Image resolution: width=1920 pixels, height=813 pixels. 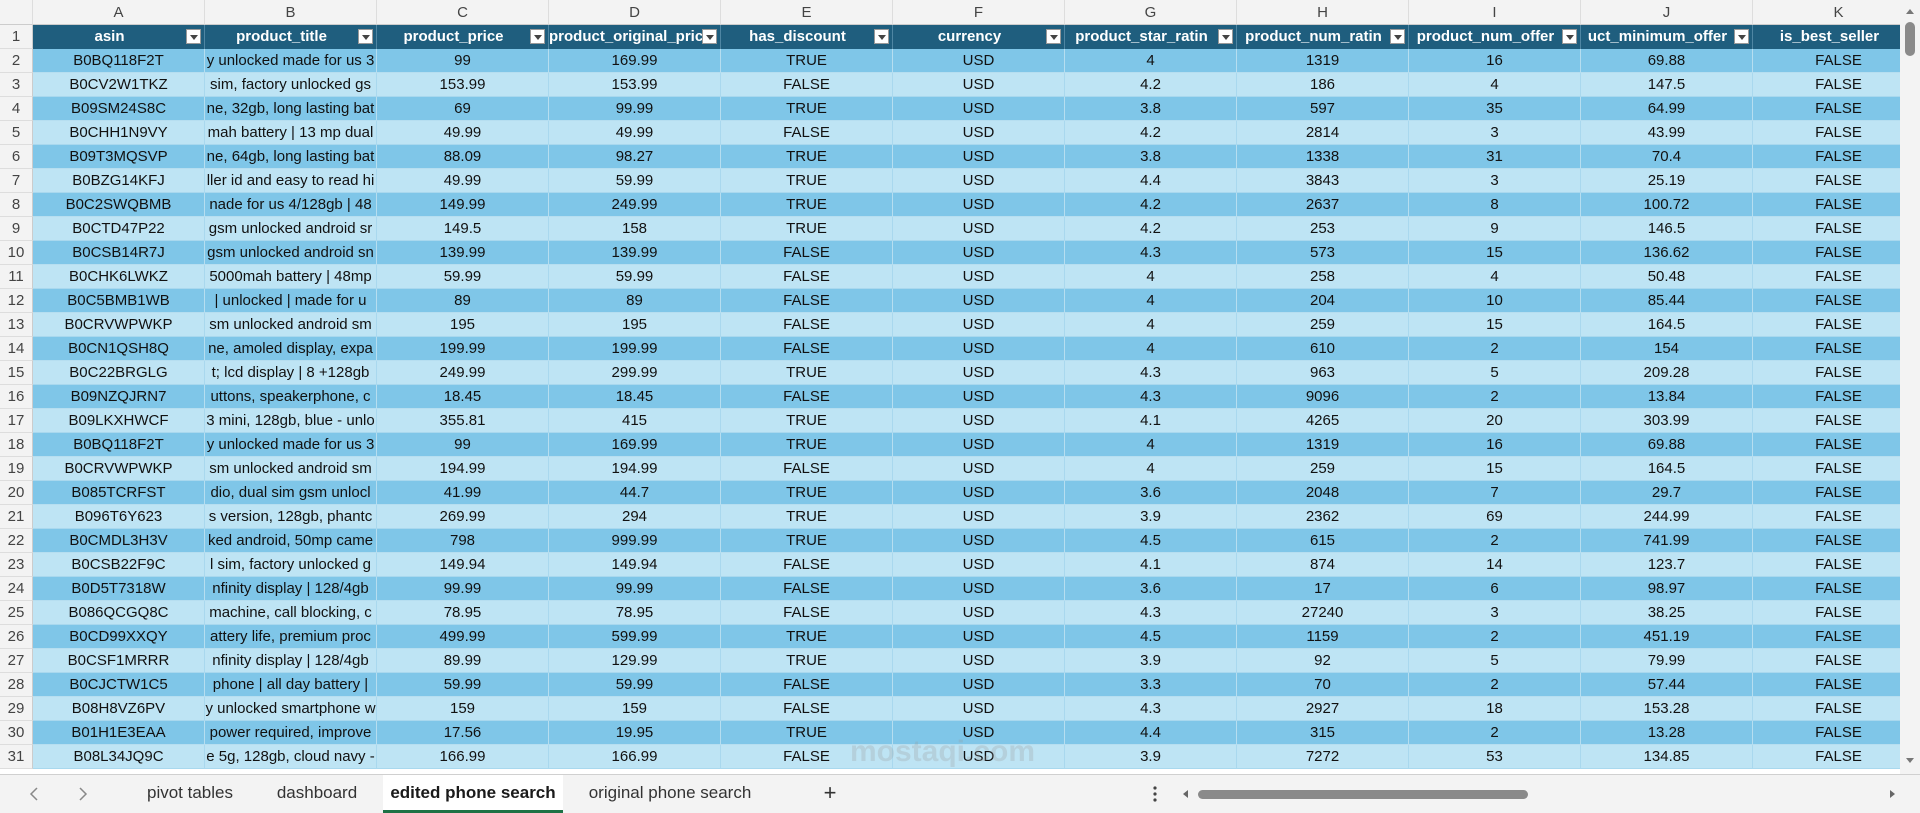 What do you see at coordinates (1151, 517) in the screenshot?
I see `cell: 3.9` at bounding box center [1151, 517].